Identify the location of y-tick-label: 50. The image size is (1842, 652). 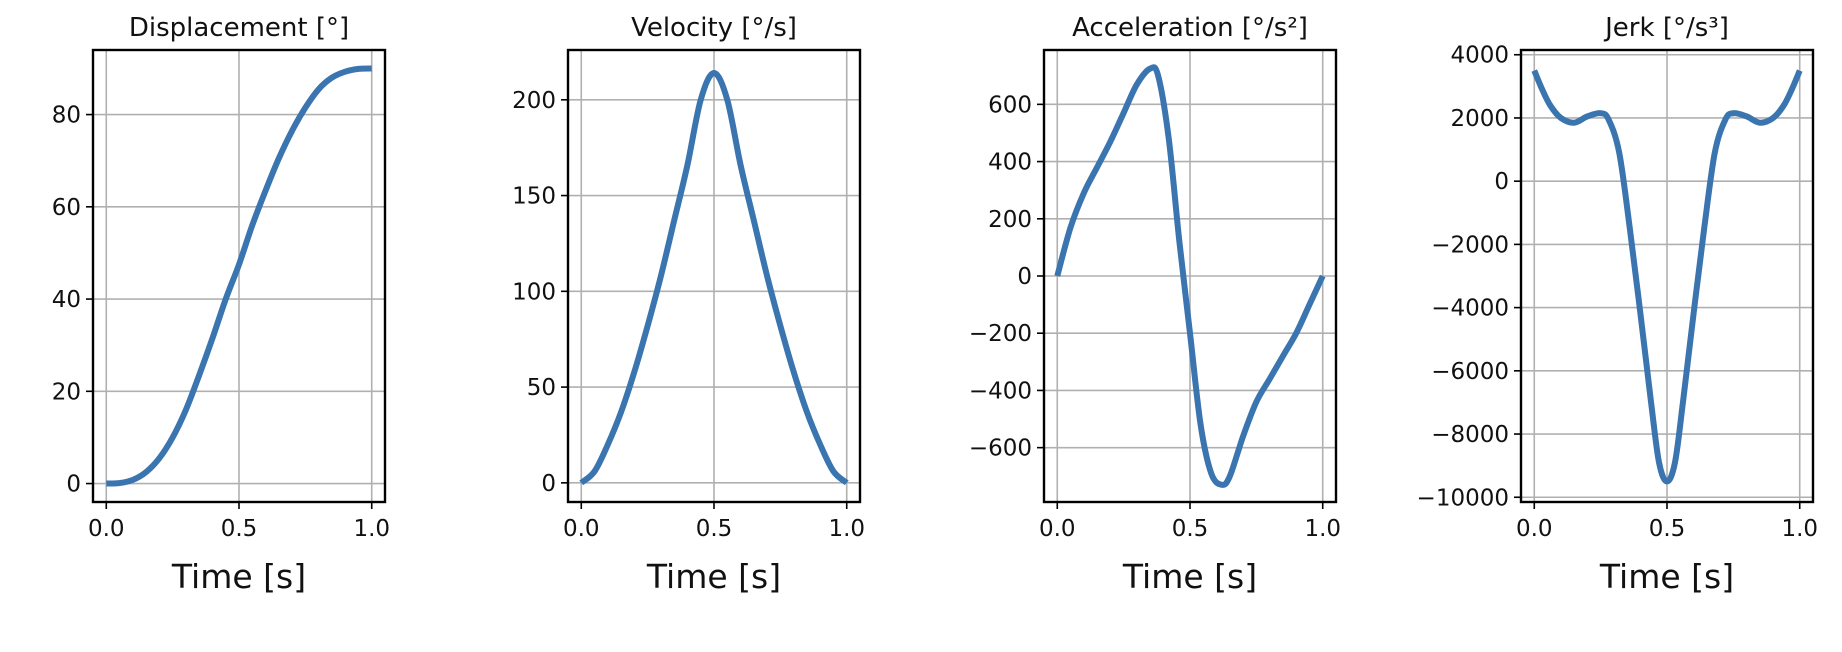
(541, 388).